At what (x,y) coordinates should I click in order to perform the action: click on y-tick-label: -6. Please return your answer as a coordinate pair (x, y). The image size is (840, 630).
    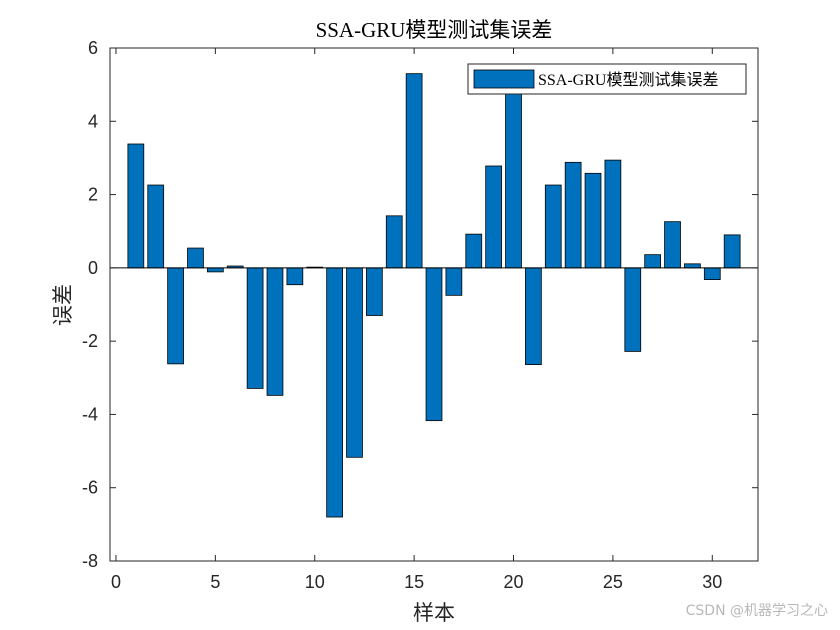
    Looking at the image, I should click on (90, 488).